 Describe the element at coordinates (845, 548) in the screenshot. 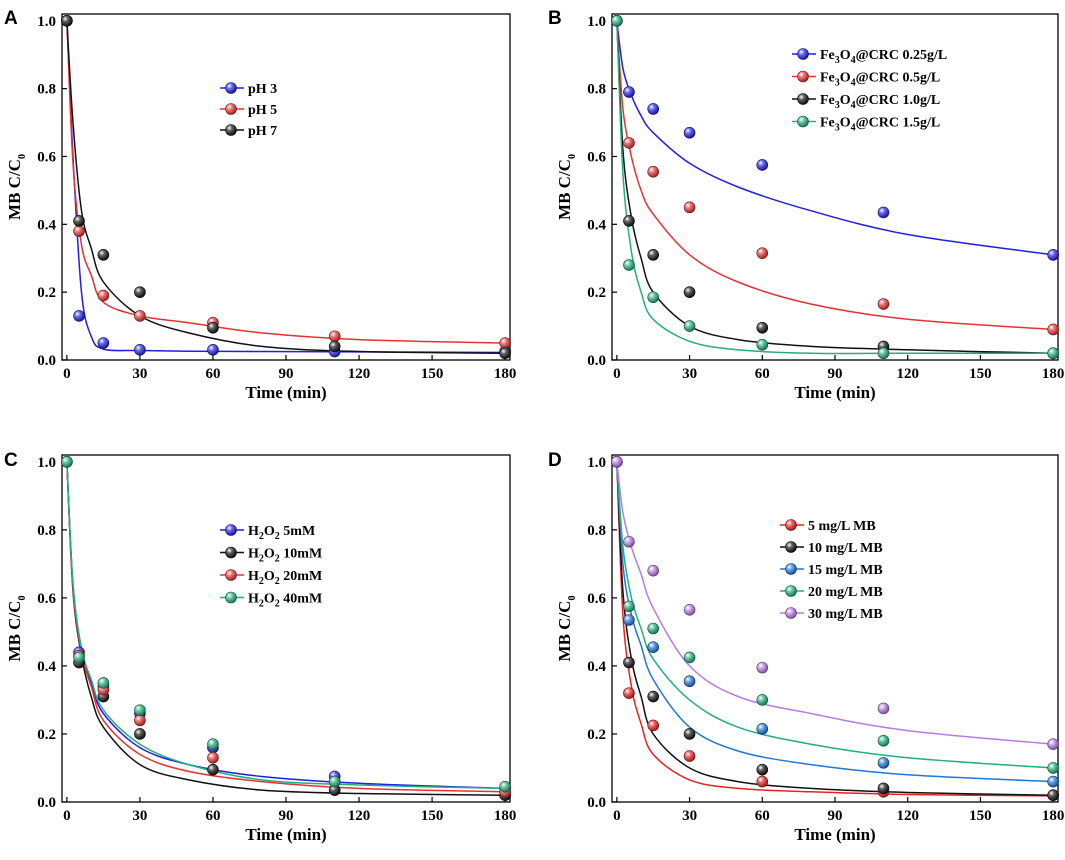

I see `legend-label: 10 mg/L MB` at that location.